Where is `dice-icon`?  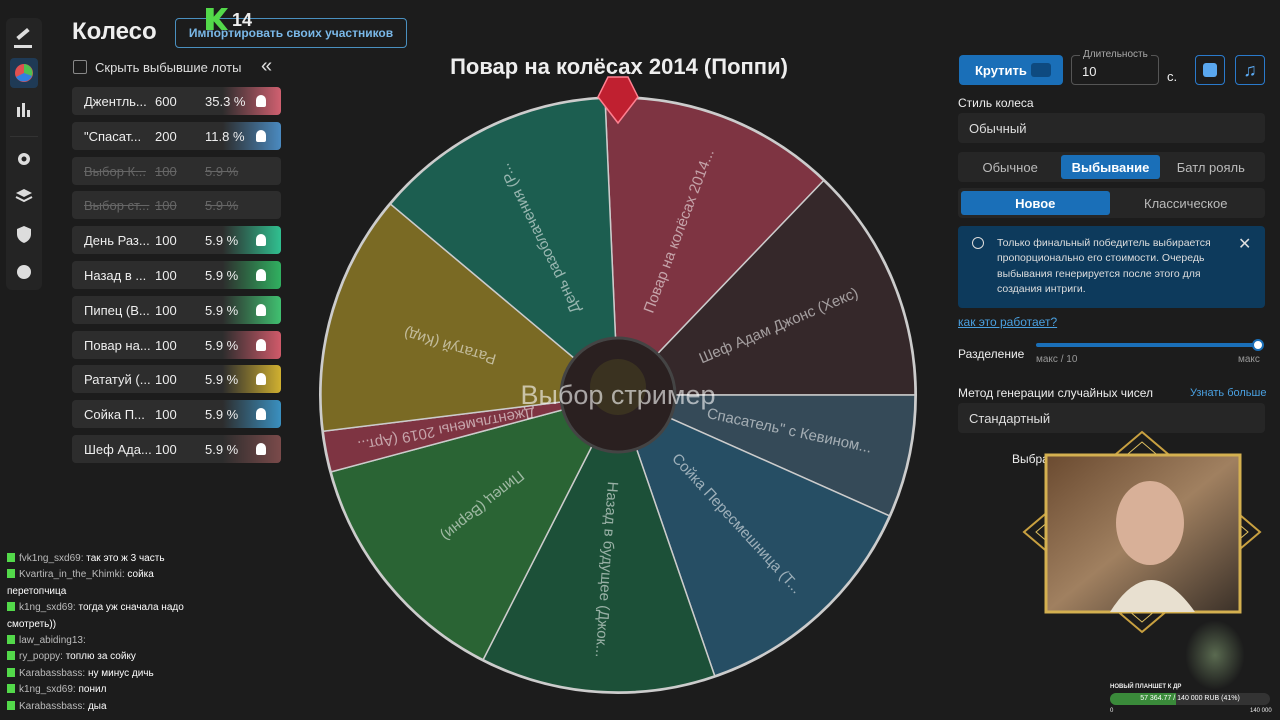
dice-icon is located at coordinates (1210, 70).